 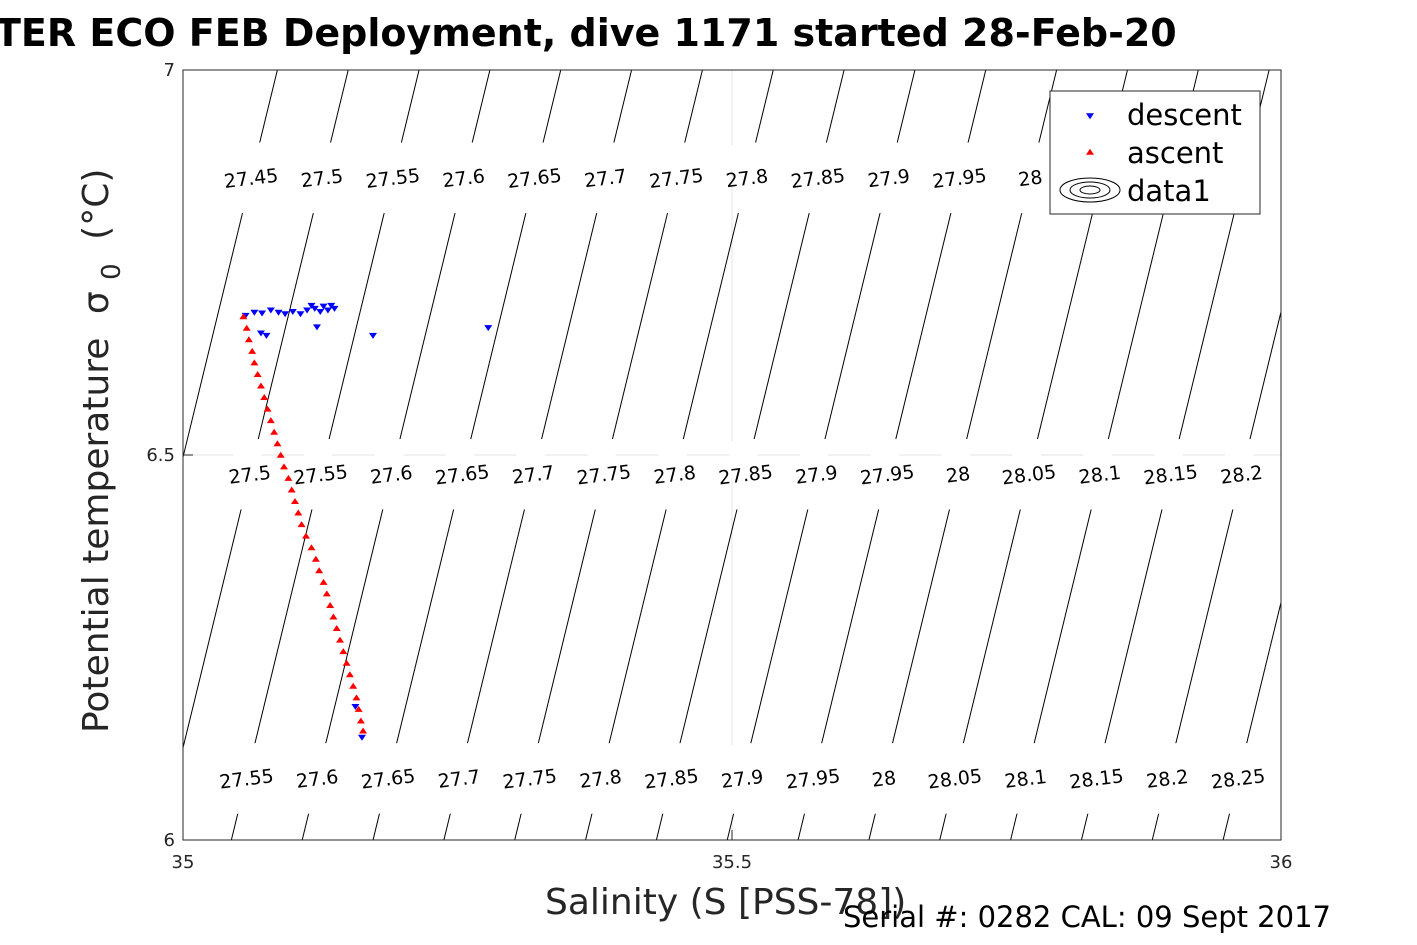 What do you see at coordinates (813, 778) in the screenshot?
I see `contour-label-bg-bot-27.95` at bounding box center [813, 778].